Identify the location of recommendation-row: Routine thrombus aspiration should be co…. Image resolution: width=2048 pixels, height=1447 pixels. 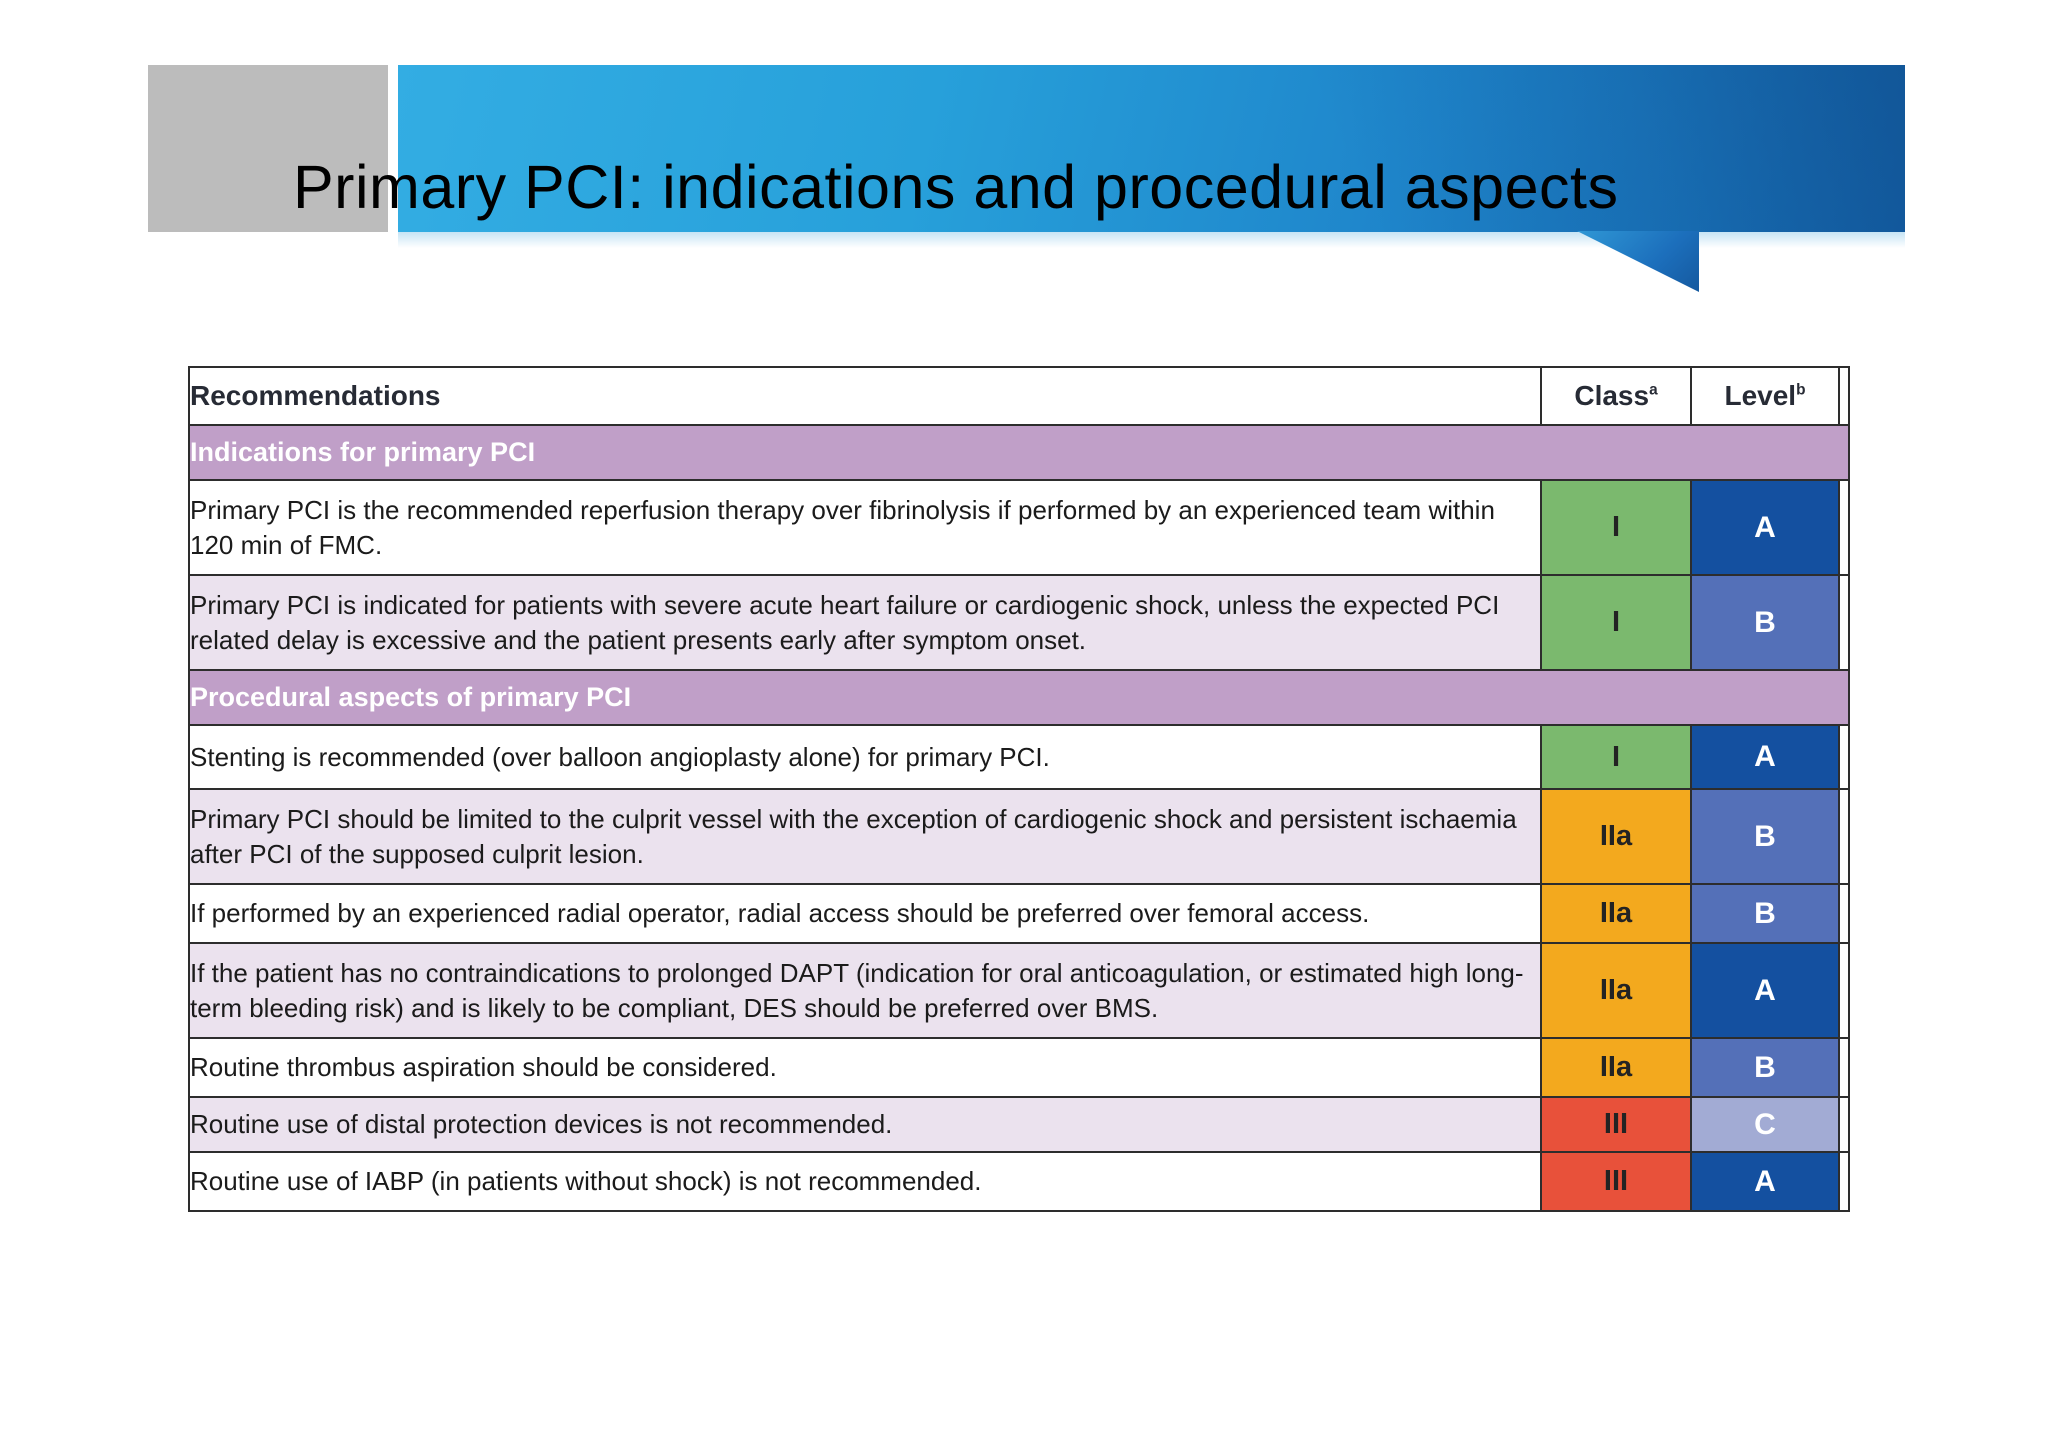
(1019, 1067).